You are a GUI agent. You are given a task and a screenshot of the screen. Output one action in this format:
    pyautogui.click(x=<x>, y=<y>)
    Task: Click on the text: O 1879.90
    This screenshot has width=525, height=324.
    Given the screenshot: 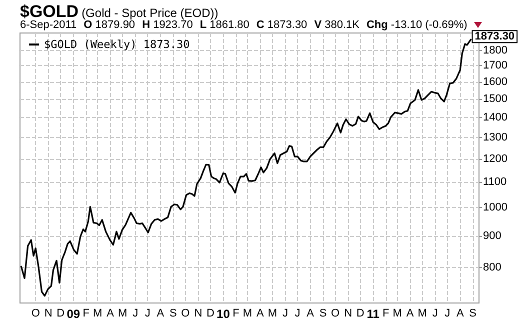 What is the action you would take?
    pyautogui.click(x=110, y=25)
    